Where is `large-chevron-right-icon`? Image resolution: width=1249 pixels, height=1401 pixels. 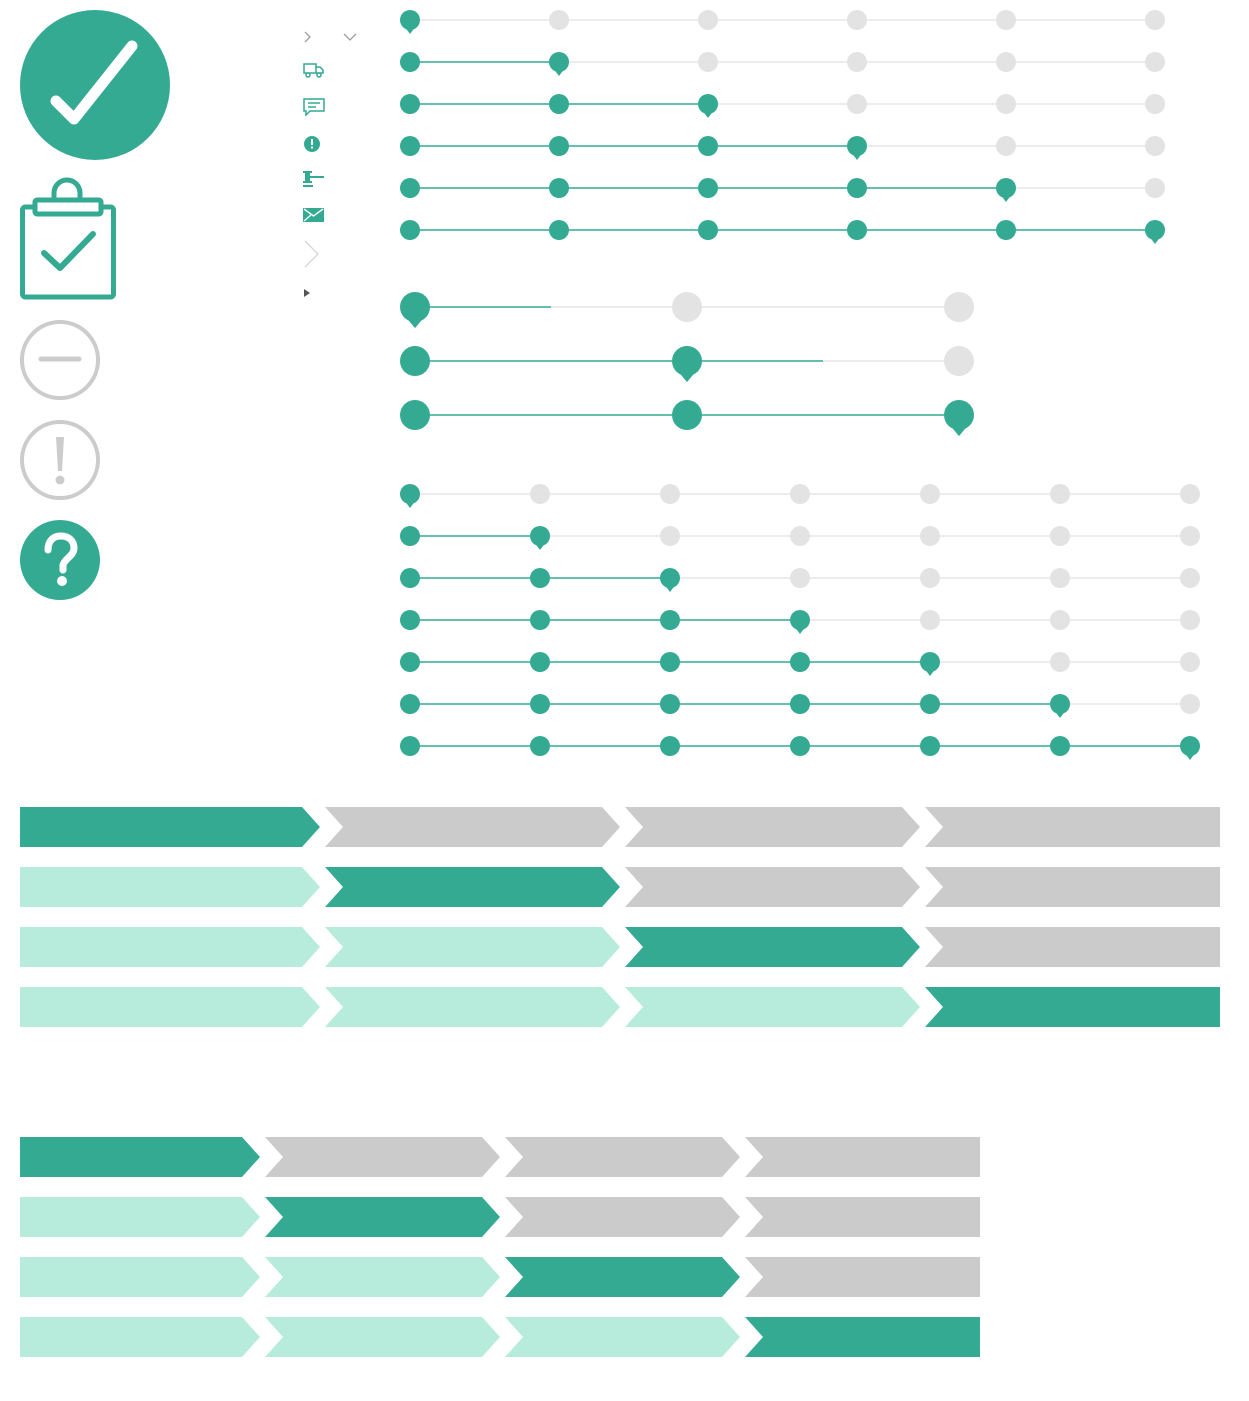 large-chevron-right-icon is located at coordinates (313, 254).